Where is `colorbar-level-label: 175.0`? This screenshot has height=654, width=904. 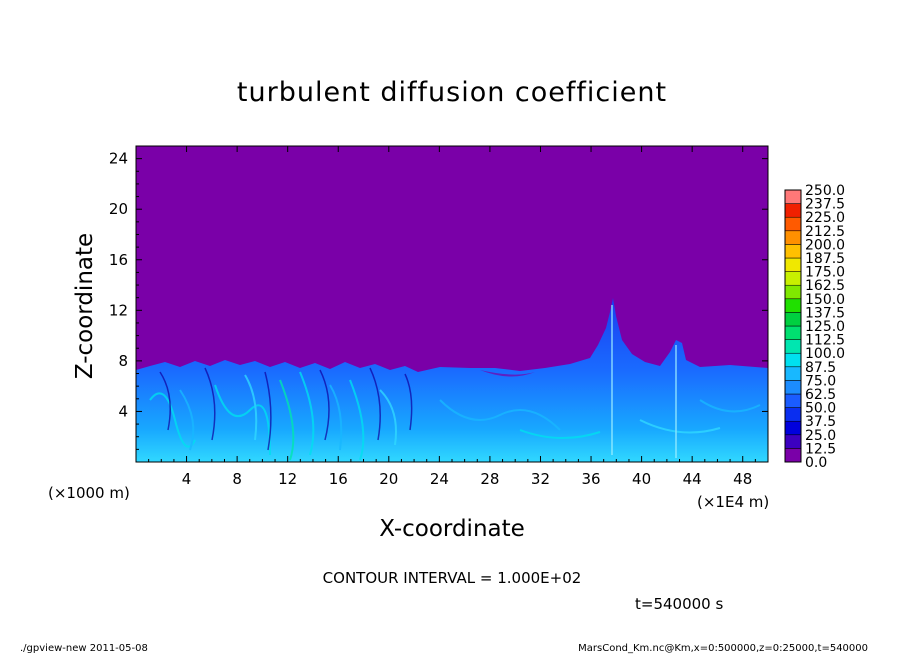
colorbar-level-label: 175.0 is located at coordinates (825, 273).